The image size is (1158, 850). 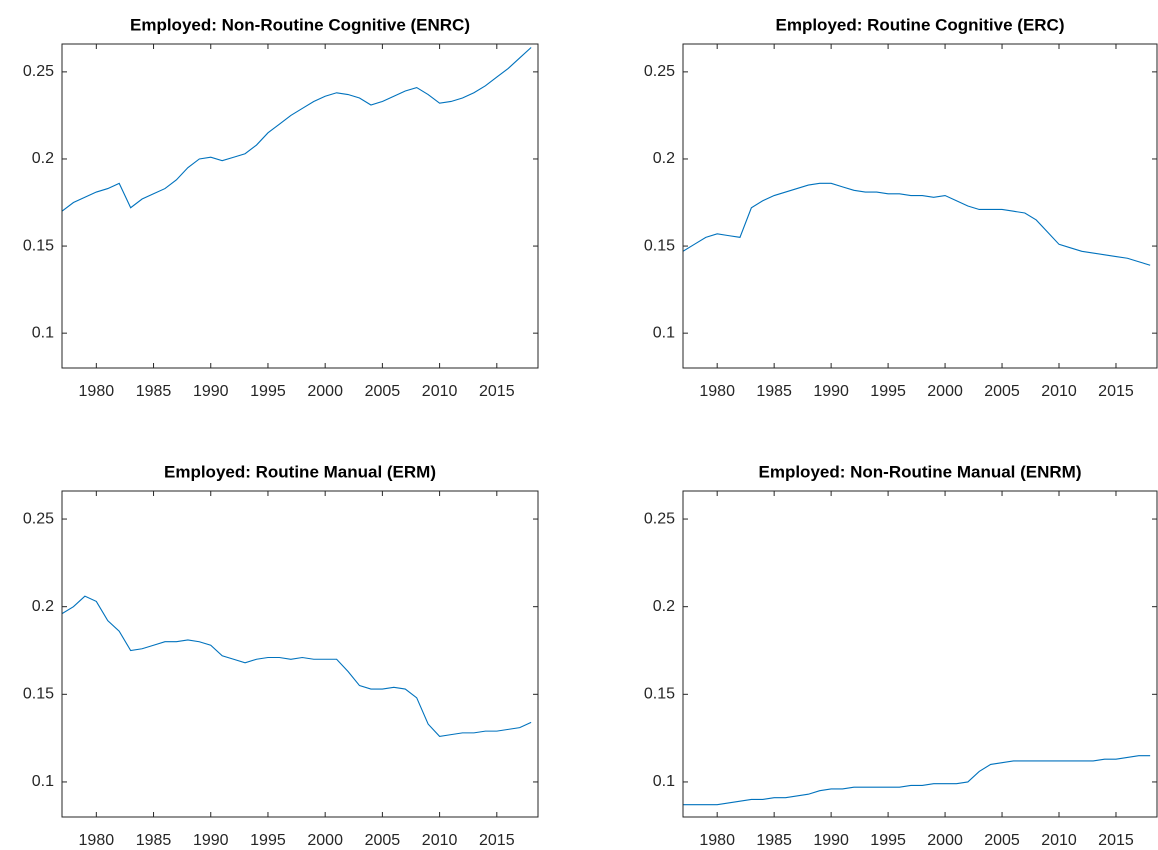 I want to click on chart-title: Employed: Non-Routine Manual (ENRM), so click(x=920, y=471).